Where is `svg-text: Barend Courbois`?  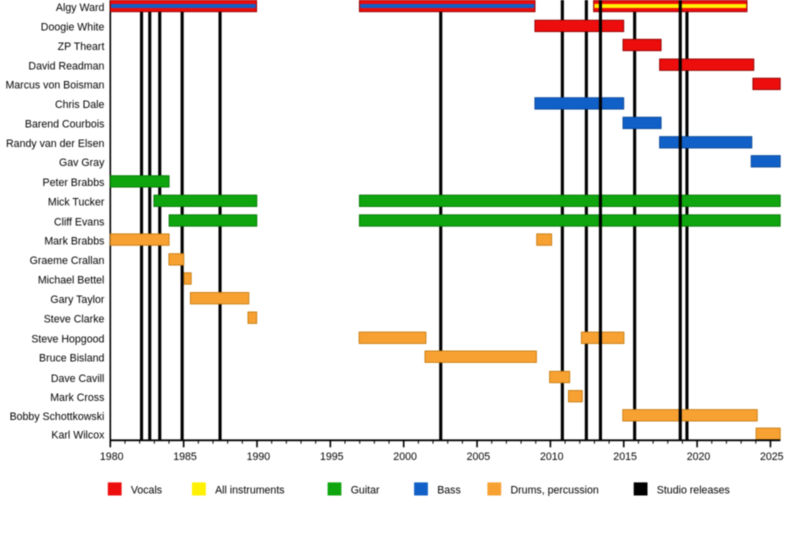 svg-text: Barend Courbois is located at coordinates (65, 125).